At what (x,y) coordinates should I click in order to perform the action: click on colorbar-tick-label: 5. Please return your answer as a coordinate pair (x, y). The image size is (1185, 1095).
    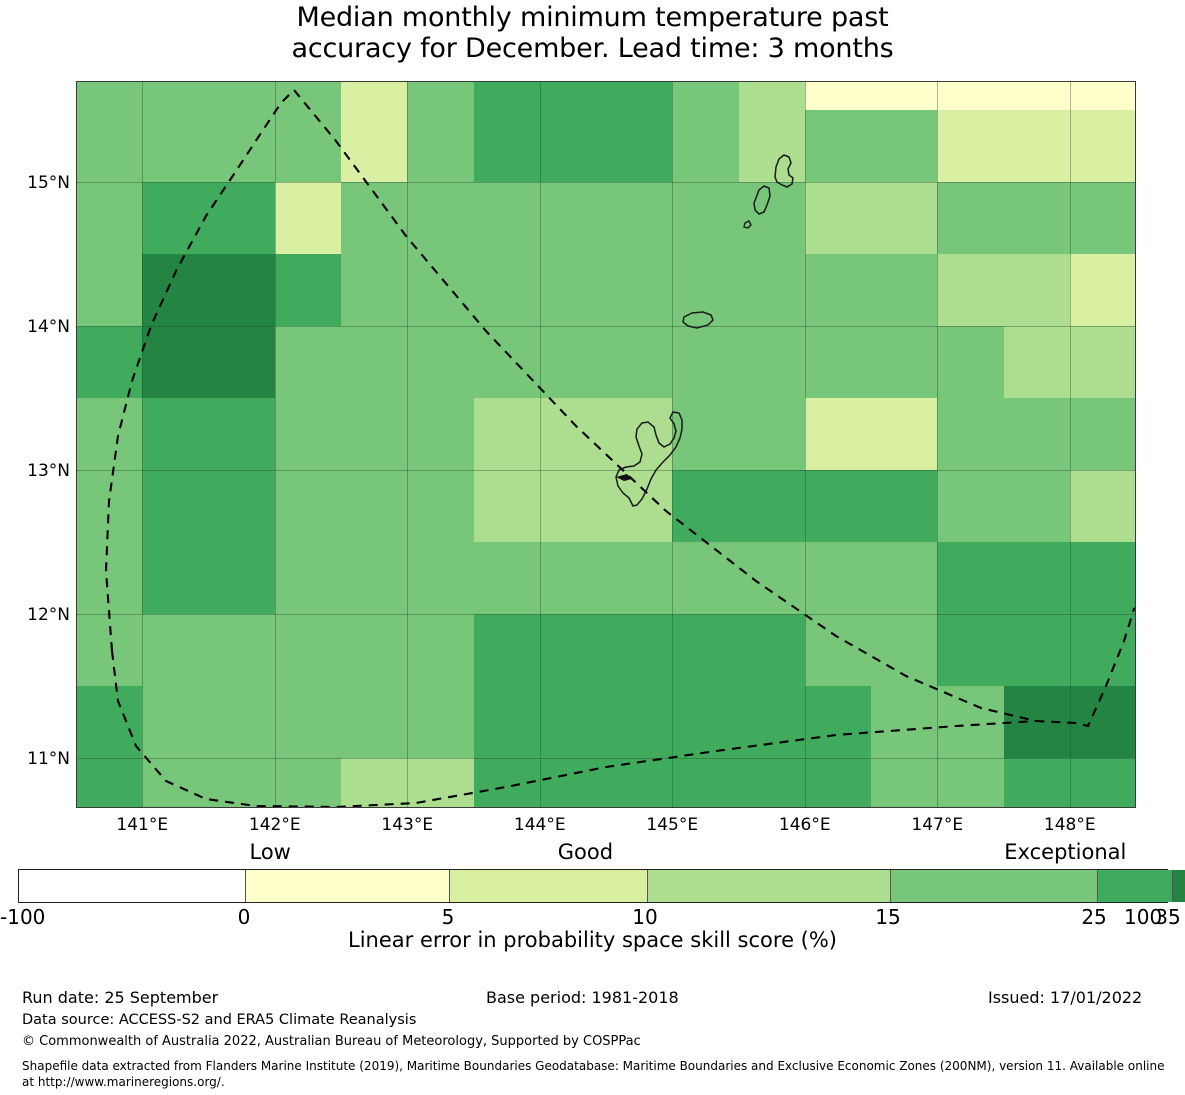
    Looking at the image, I should click on (448, 917).